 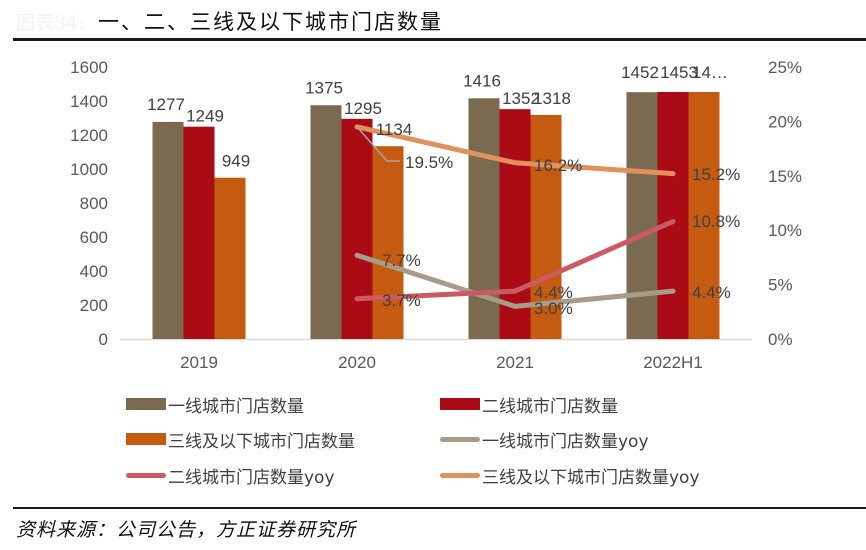 What do you see at coordinates (439, 39) in the screenshot?
I see `top-divider` at bounding box center [439, 39].